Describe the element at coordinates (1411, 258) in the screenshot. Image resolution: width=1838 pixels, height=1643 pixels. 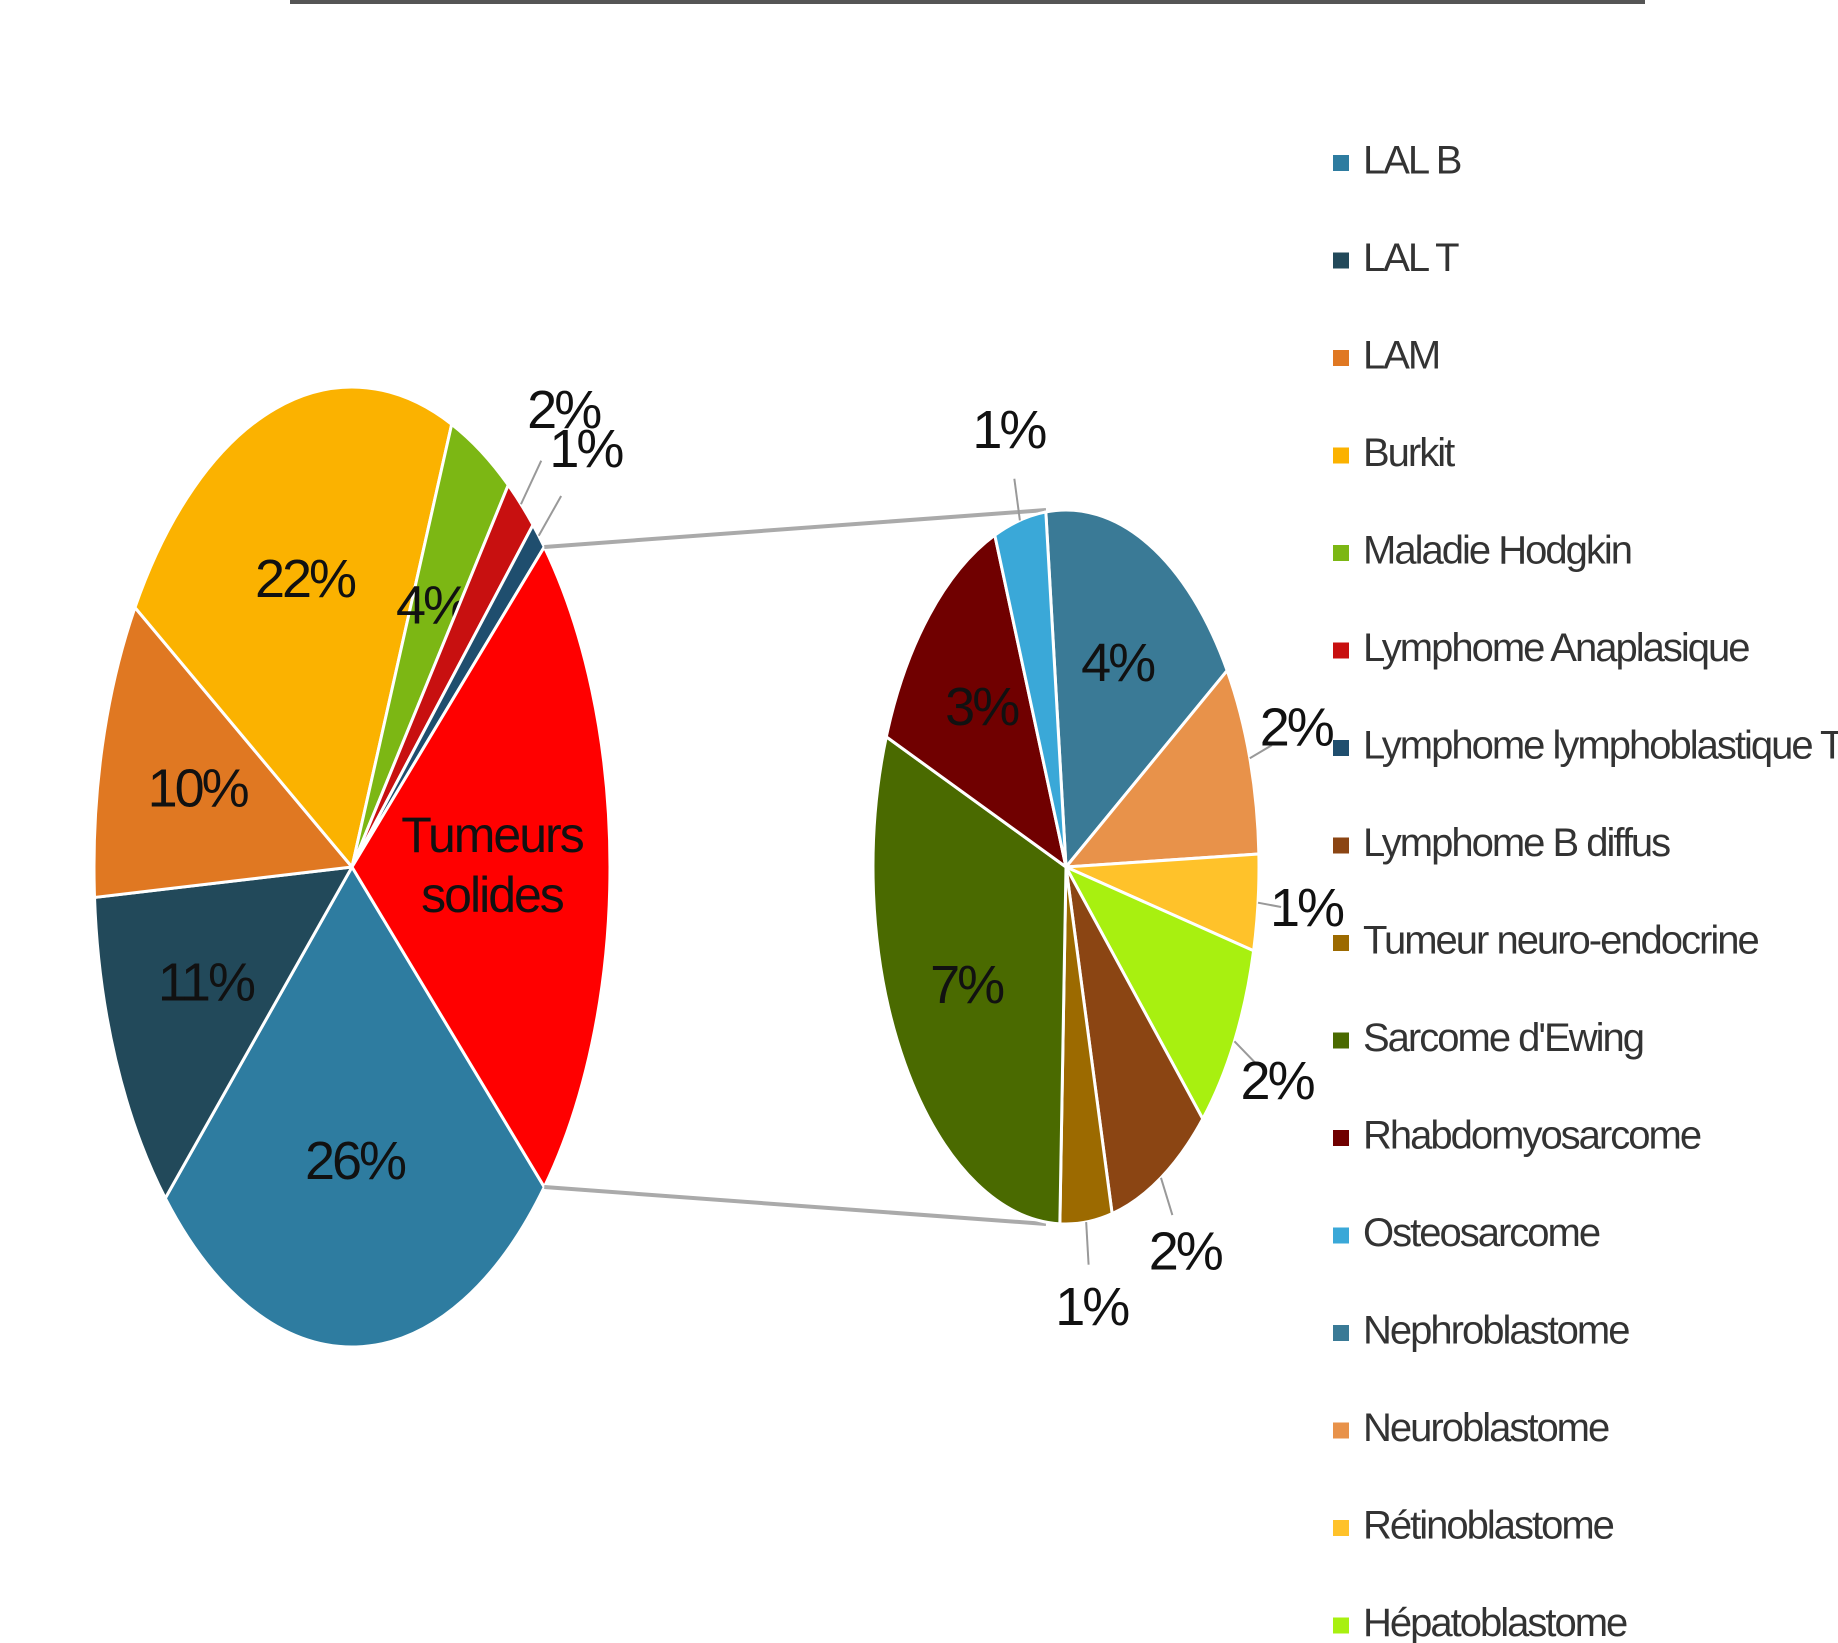
I see `legend-label: LAL T` at that location.